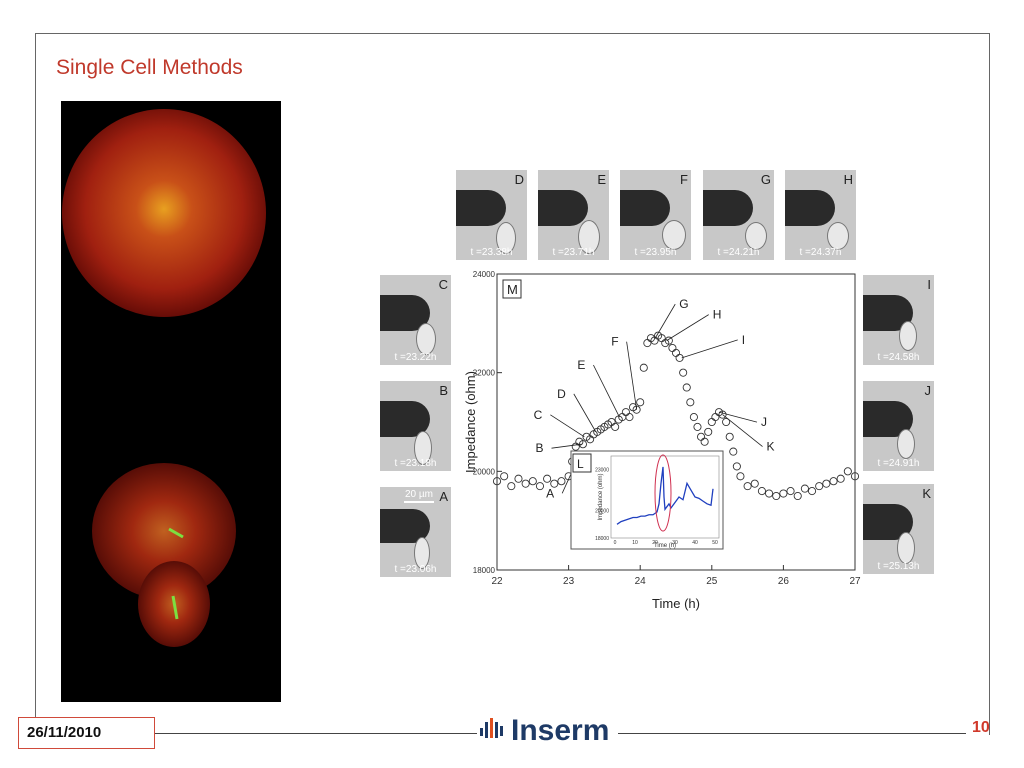  I want to click on x-tick-label: 27, so click(855, 581).